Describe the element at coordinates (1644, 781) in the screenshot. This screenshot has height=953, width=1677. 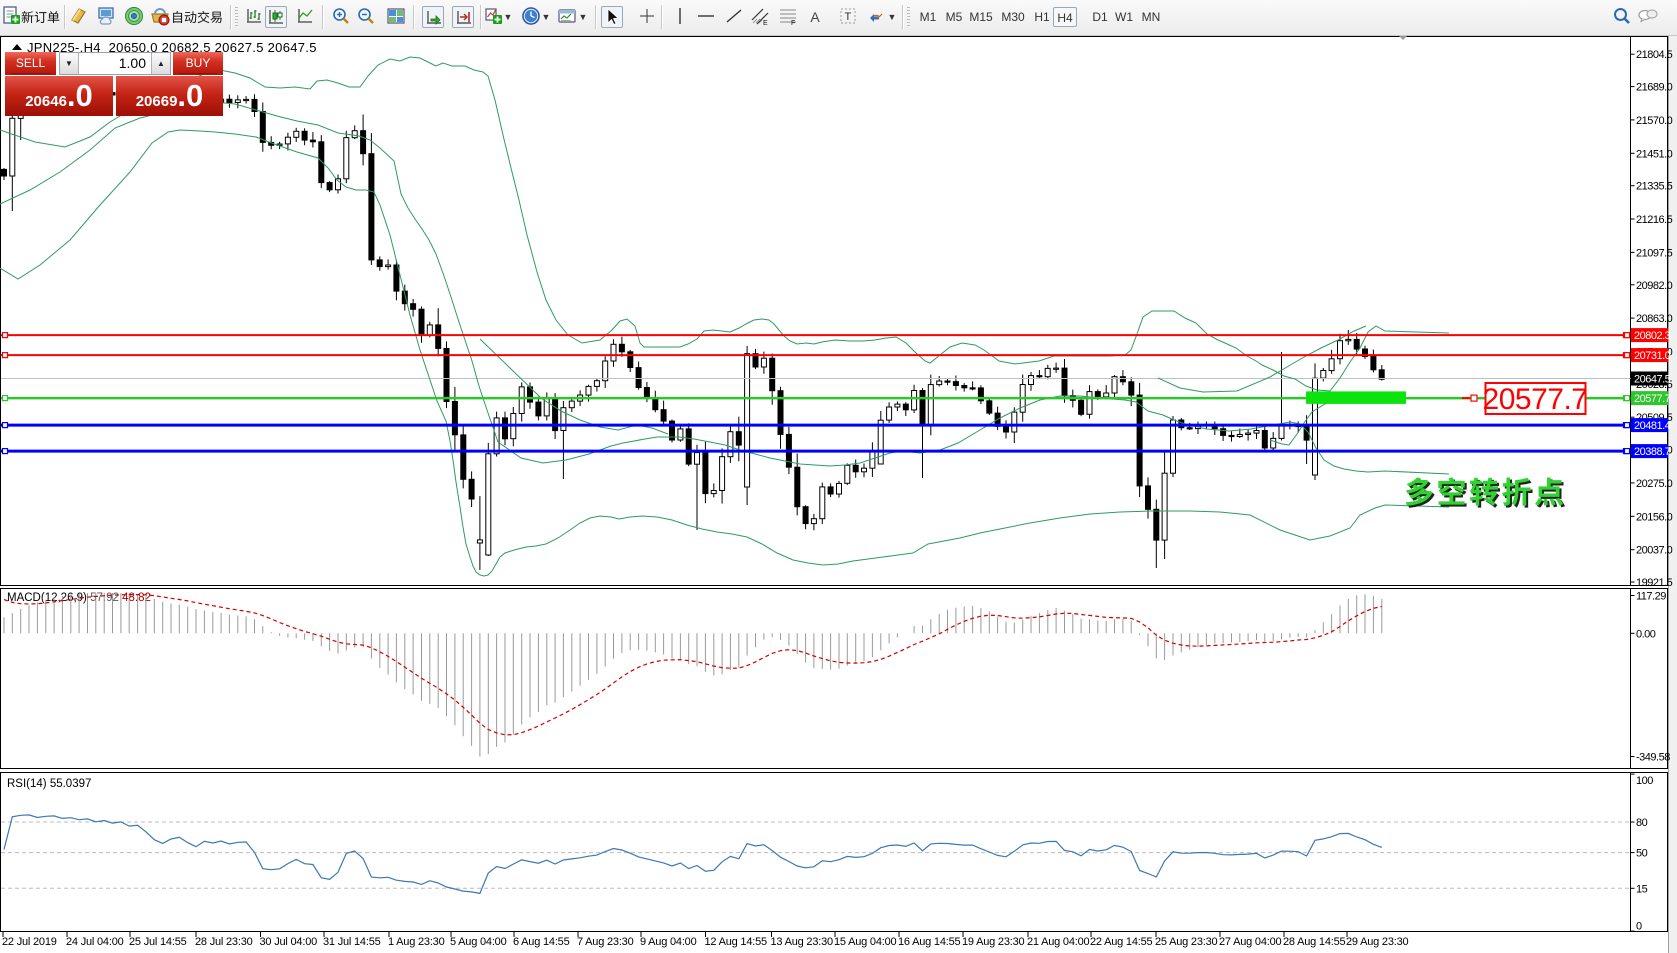
I see `svg-text: 100` at that location.